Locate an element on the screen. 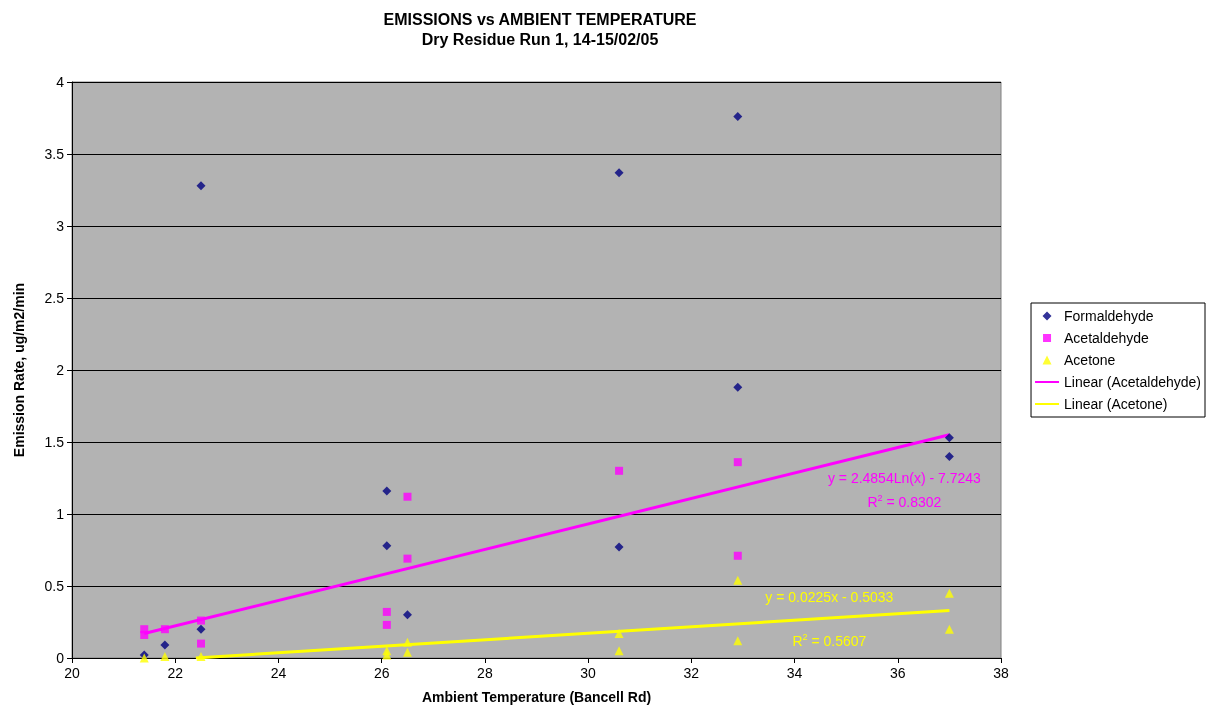  x-tick-label: 36 is located at coordinates (897, 673).